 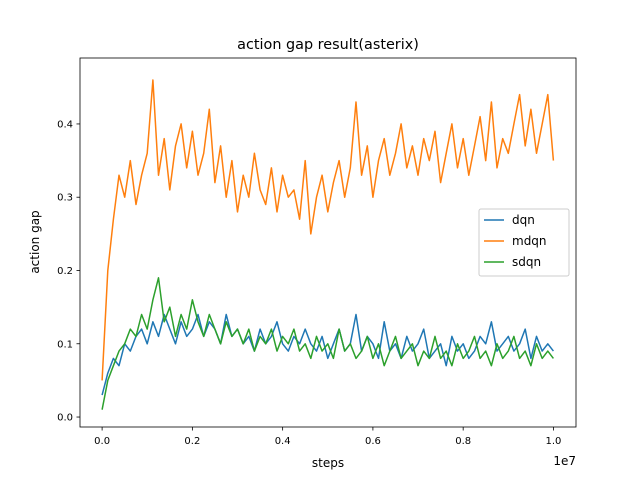 What do you see at coordinates (327, 354) in the screenshot?
I see `series-line-dqn` at bounding box center [327, 354].